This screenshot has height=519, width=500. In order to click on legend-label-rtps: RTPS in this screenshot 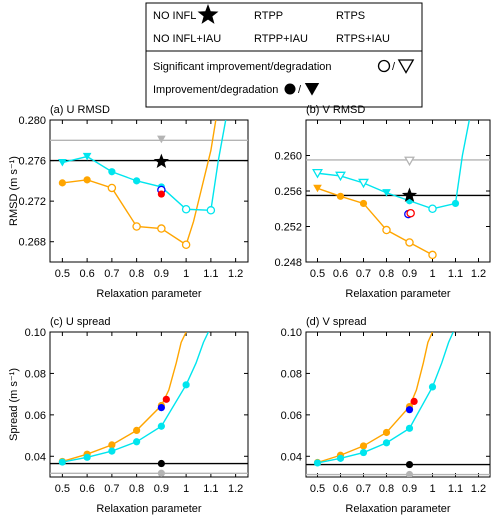, I will do `click(350, 16)`.